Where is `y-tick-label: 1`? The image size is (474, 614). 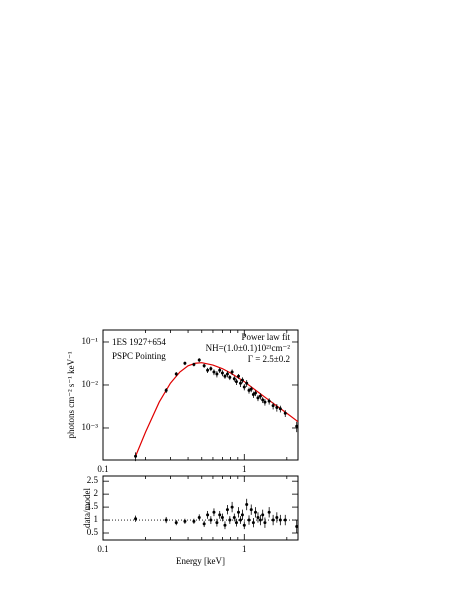
y-tick-label: 1 is located at coordinates (96, 519).